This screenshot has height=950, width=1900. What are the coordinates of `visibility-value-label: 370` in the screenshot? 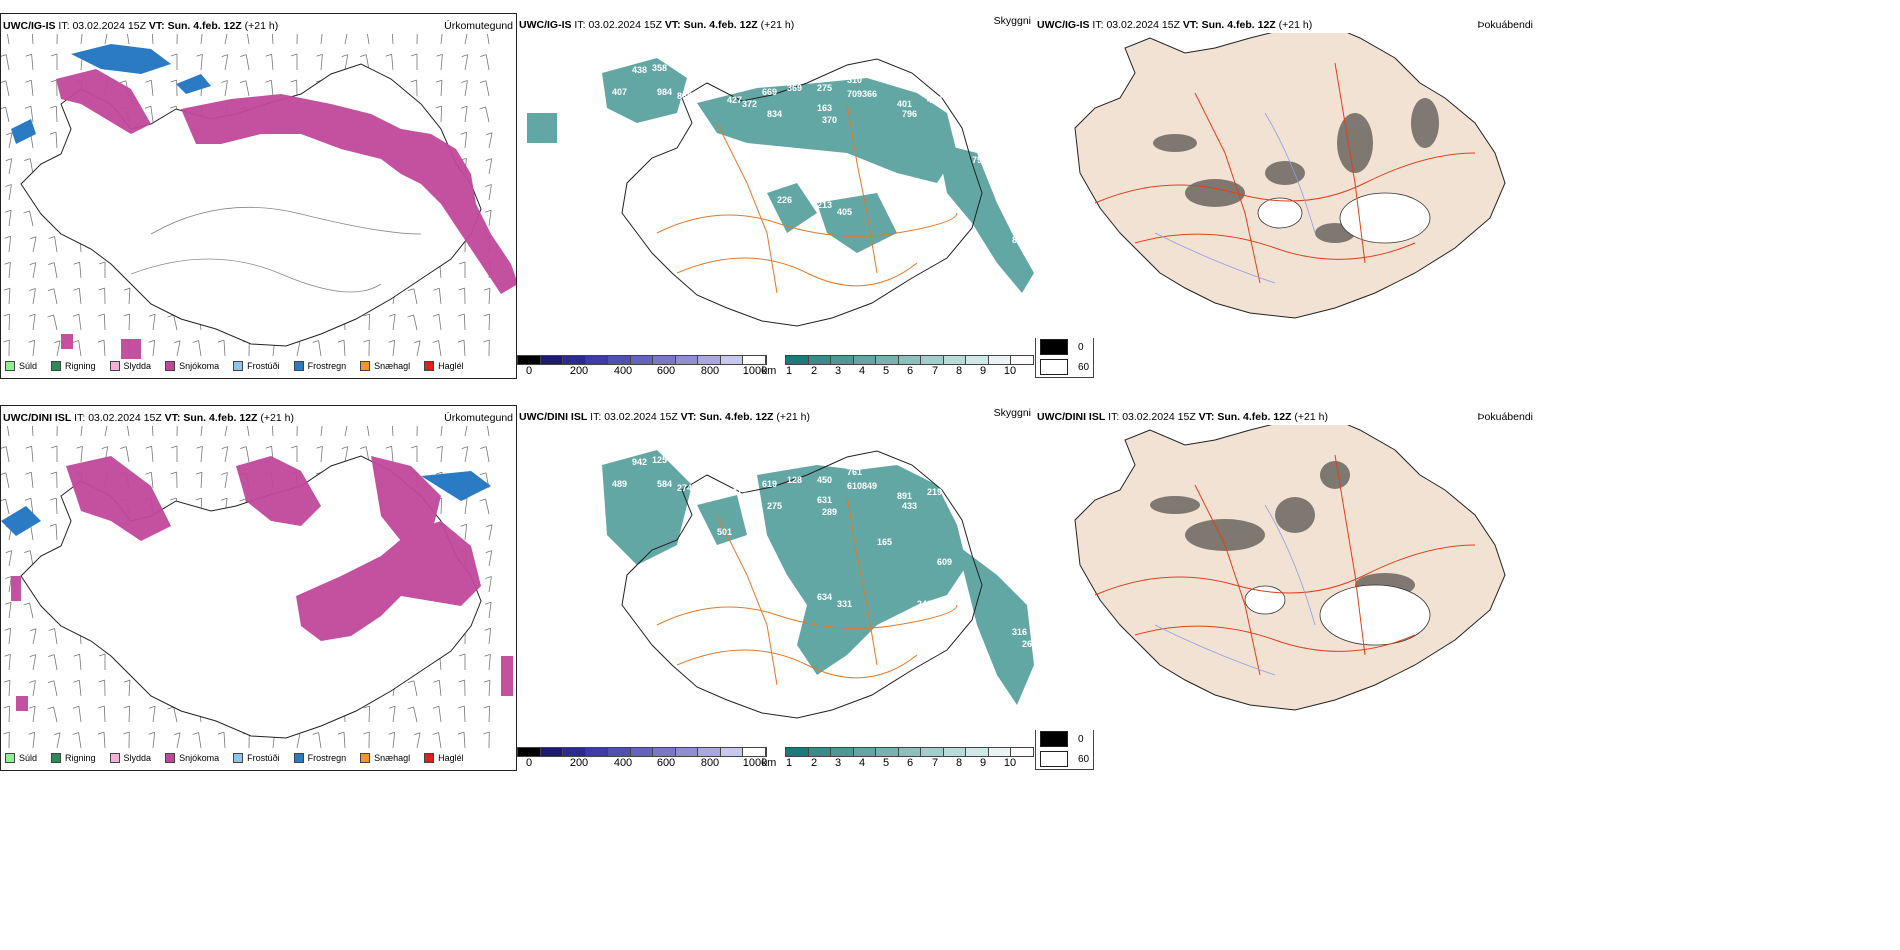 It's located at (829, 120).